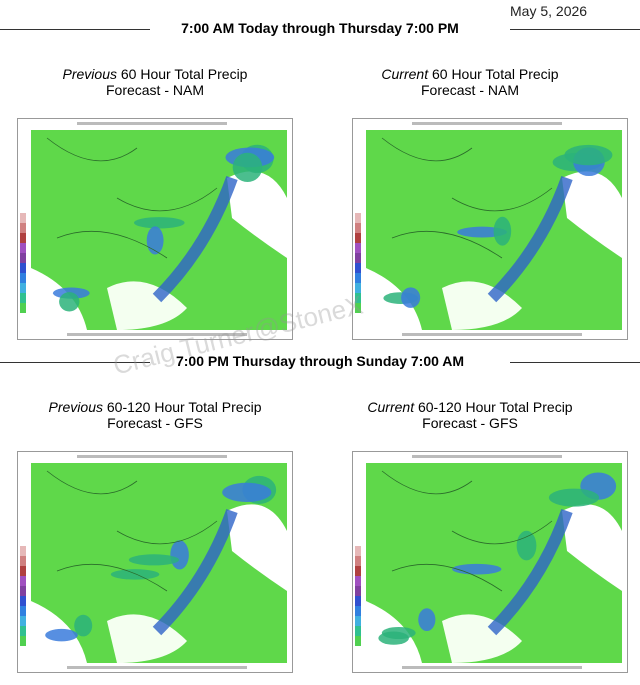 The image size is (640, 685). I want to click on title-line: Forecast - GFS, so click(470, 423).